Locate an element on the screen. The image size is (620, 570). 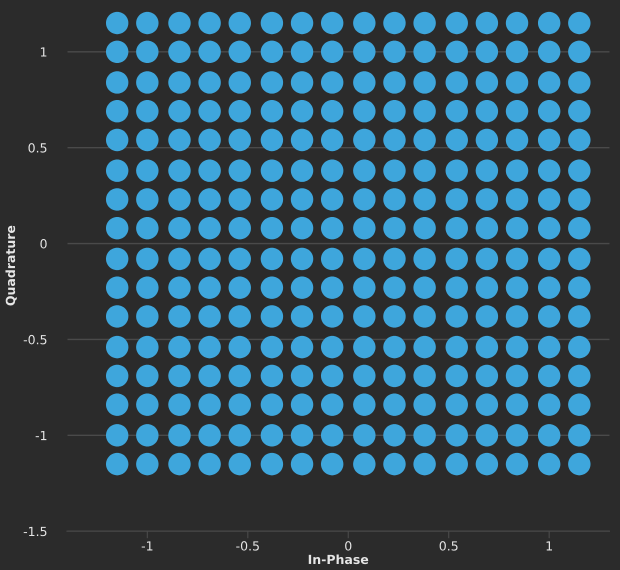
x-tick-label: -0.5 is located at coordinates (247, 546).